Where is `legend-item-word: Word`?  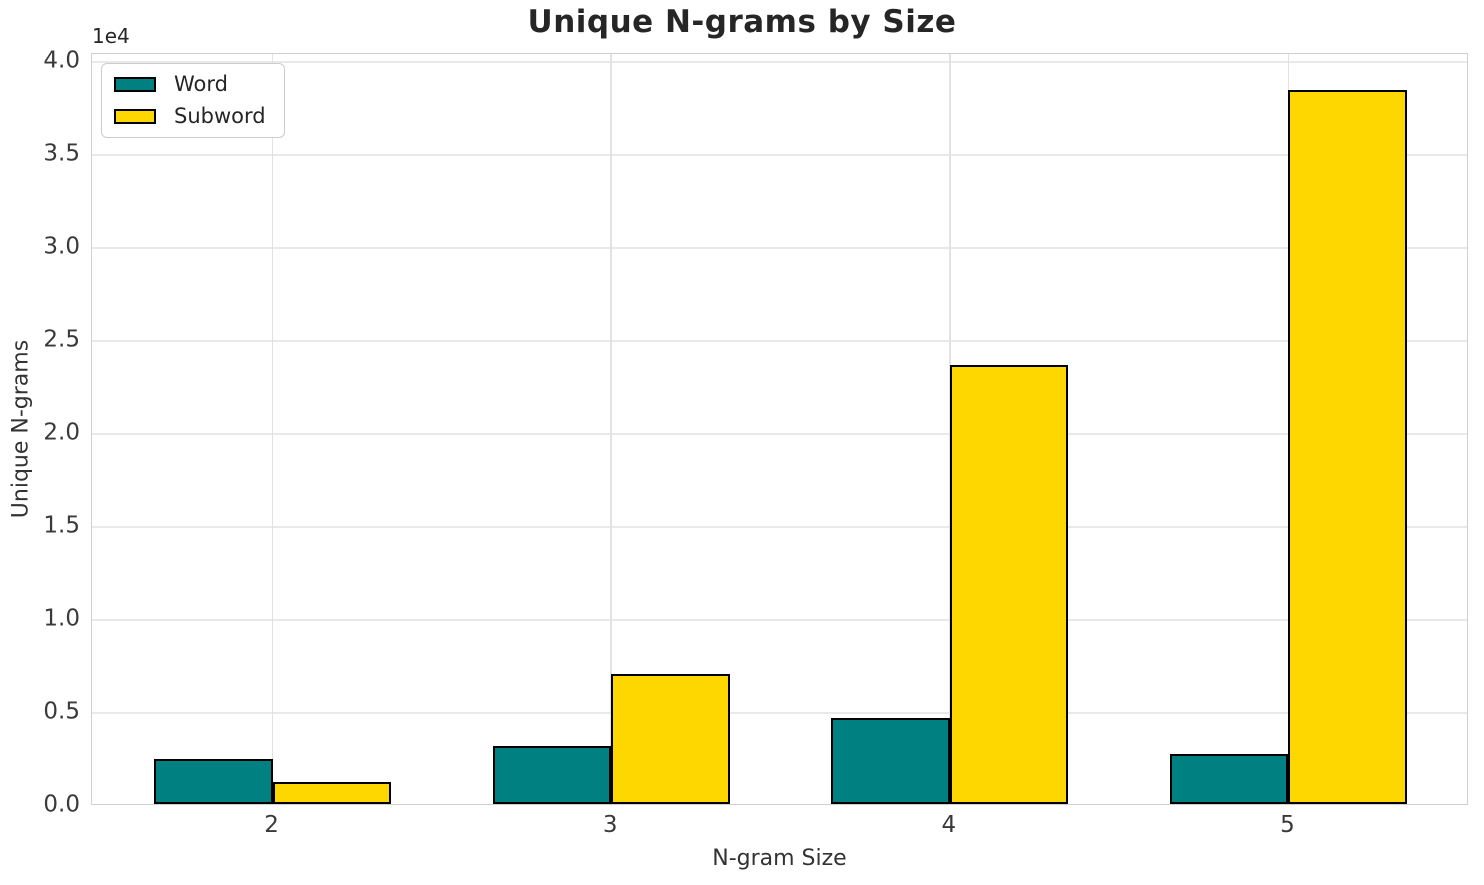 legend-item-word: Word is located at coordinates (190, 84).